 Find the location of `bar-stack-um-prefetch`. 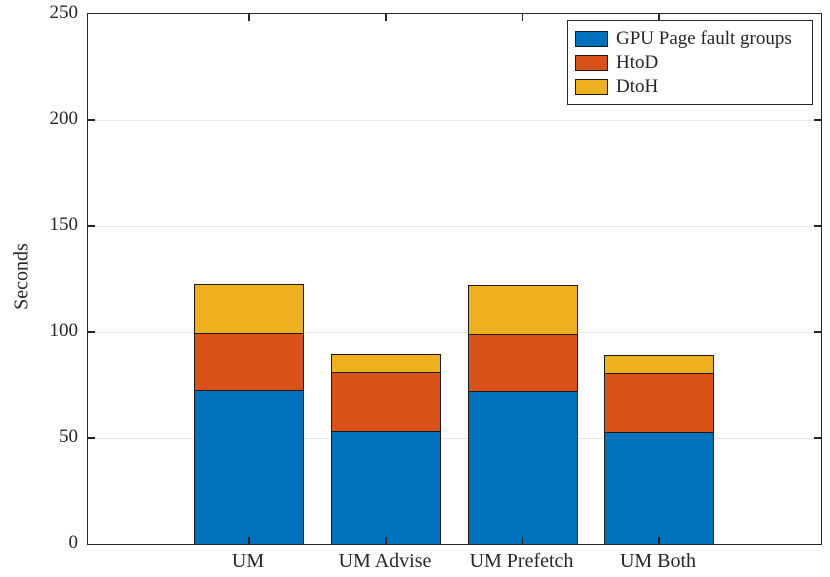

bar-stack-um-prefetch is located at coordinates (522, 414).